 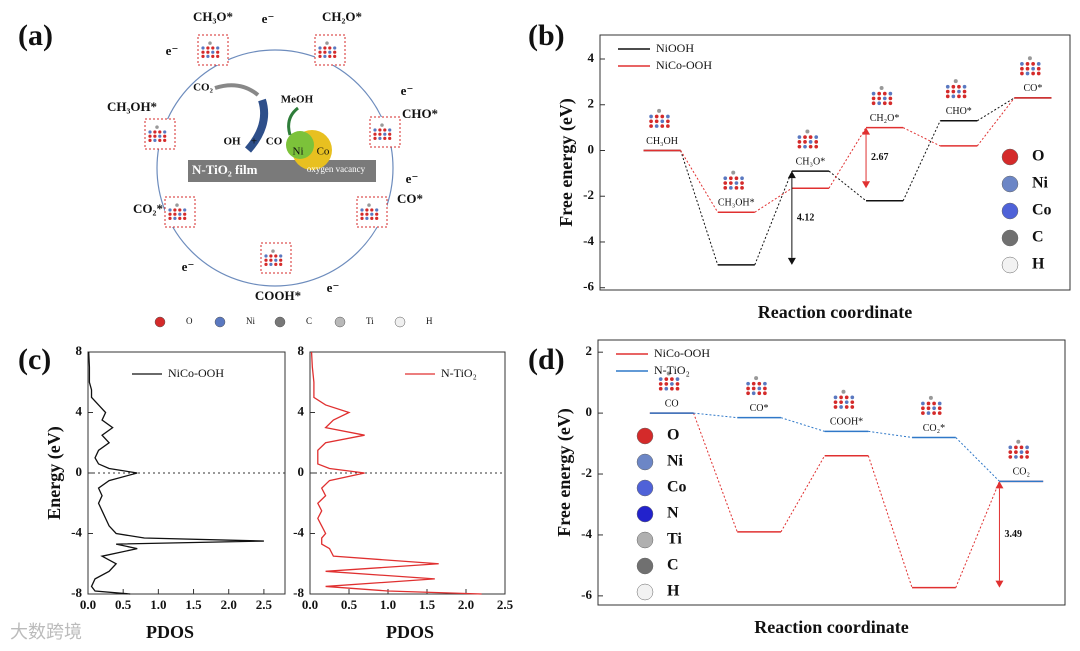 I want to click on cycle-ring, so click(x=275, y=168).